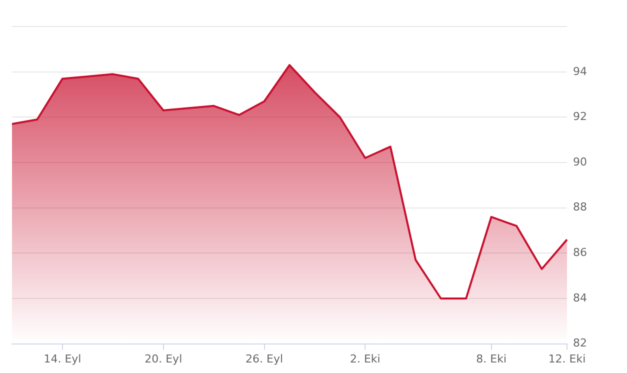 This screenshot has height=373, width=627. What do you see at coordinates (580, 161) in the screenshot?
I see `y-tick-label: 90` at bounding box center [580, 161].